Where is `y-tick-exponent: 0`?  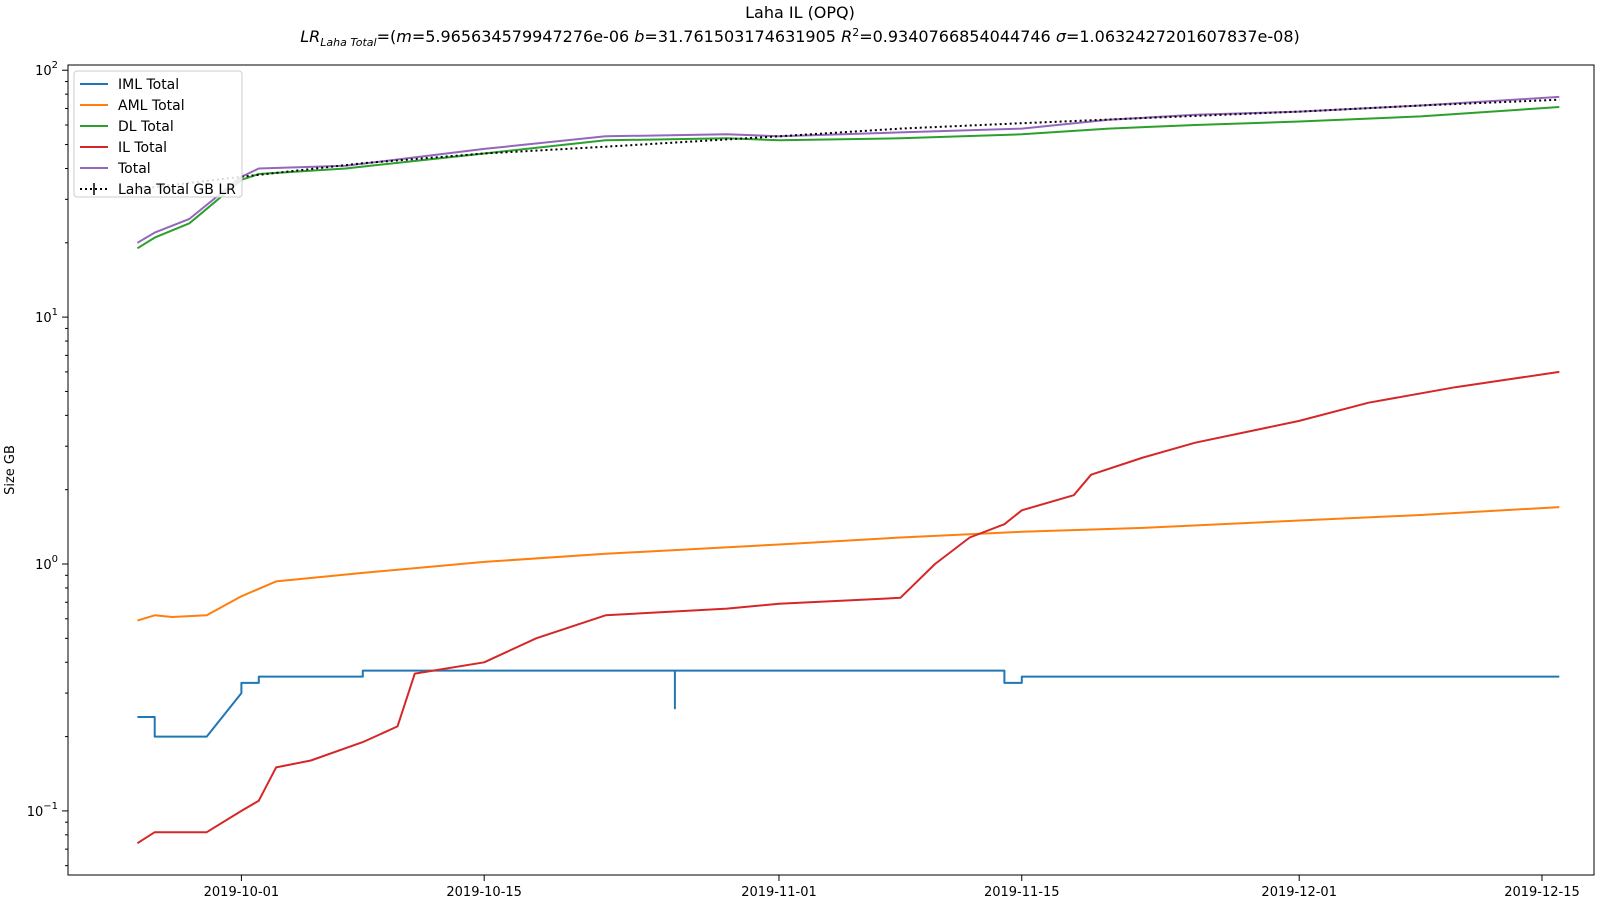
y-tick-exponent: 0 is located at coordinates (55, 559).